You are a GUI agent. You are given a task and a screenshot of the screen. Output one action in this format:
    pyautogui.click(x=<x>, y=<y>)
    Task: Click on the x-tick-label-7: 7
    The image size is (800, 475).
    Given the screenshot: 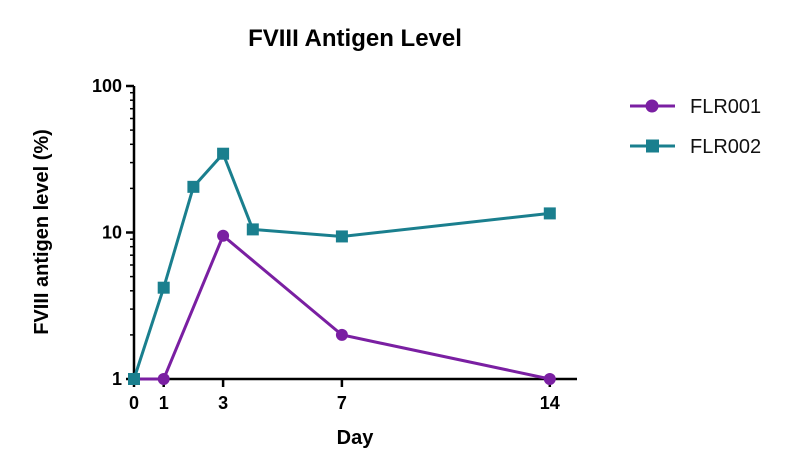 What is the action you would take?
    pyautogui.click(x=342, y=403)
    